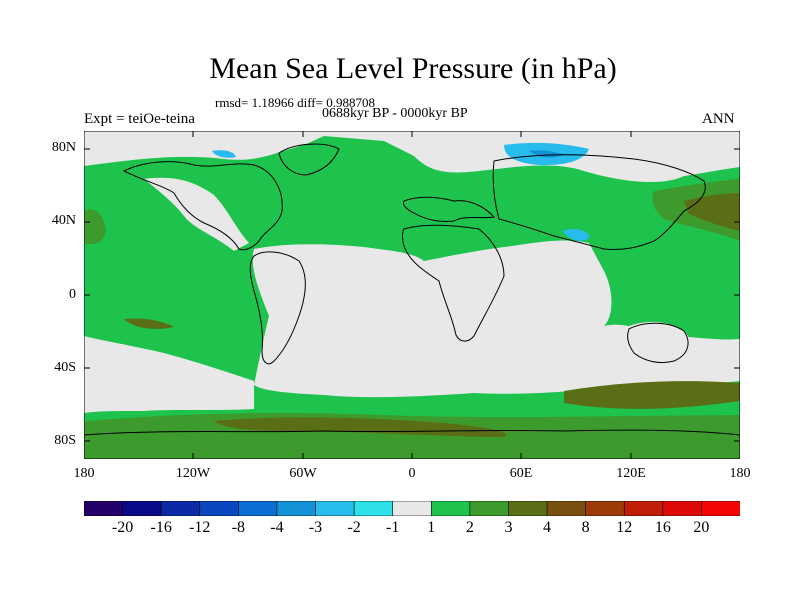 The height and width of the screenshot is (600, 800). Describe the element at coordinates (122, 527) in the screenshot. I see `colorbar-label: -20` at that location.